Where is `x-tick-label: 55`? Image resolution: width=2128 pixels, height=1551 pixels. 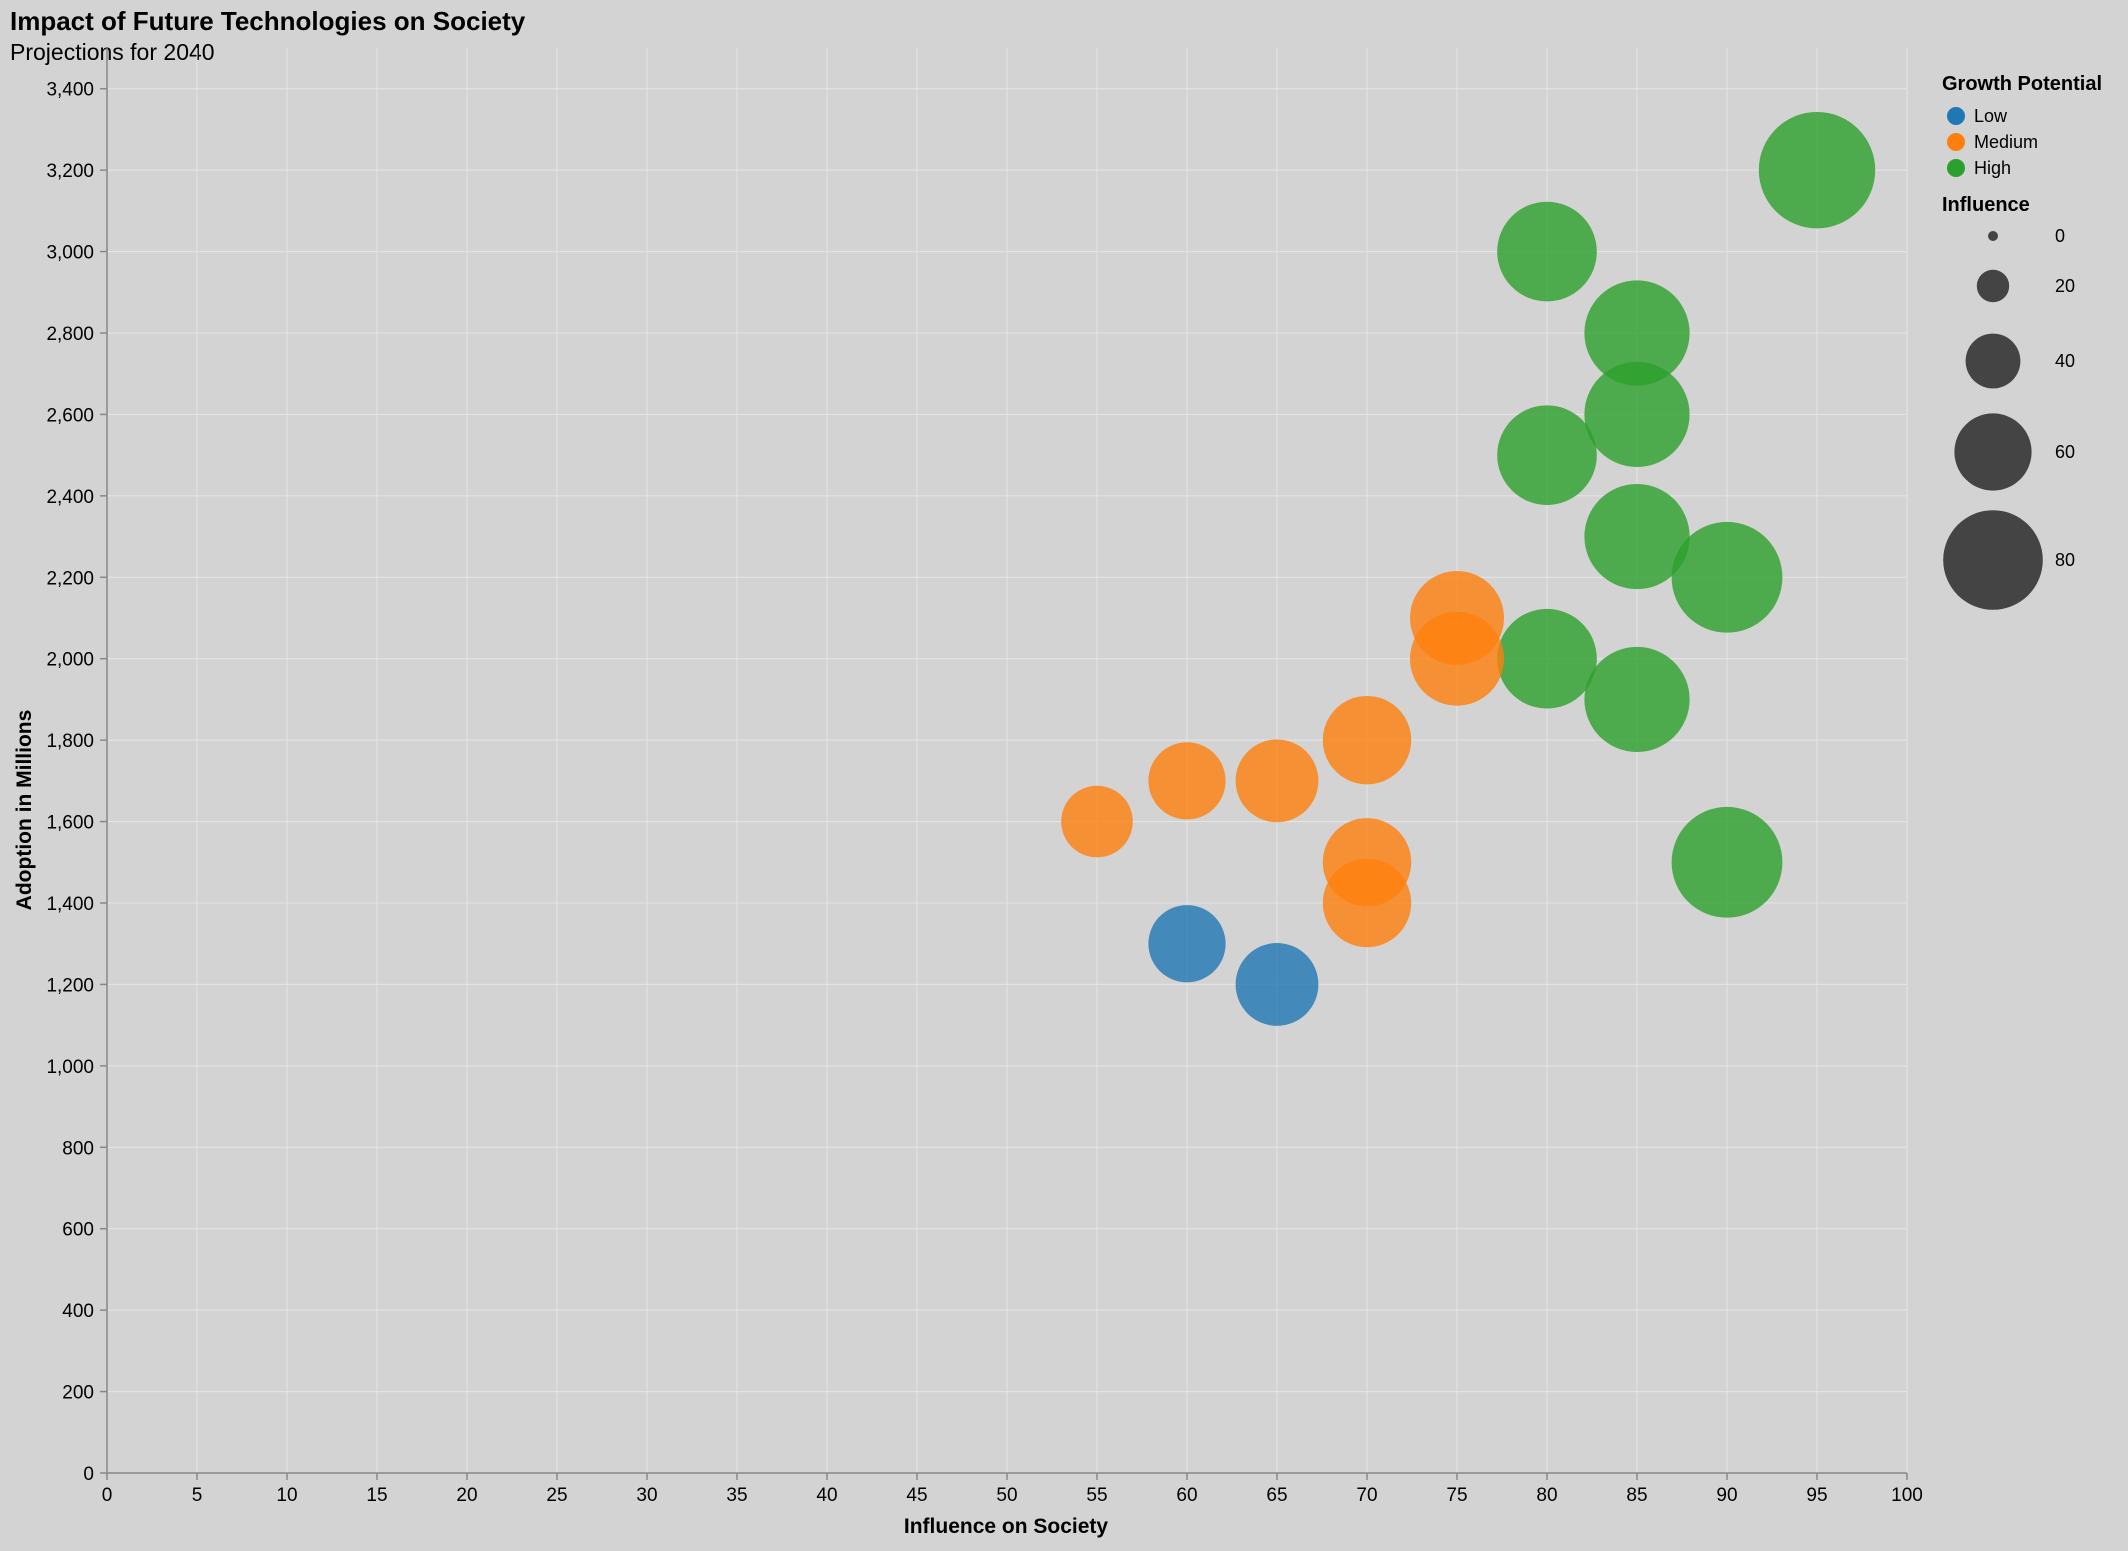
x-tick-label: 55 is located at coordinates (1096, 1495).